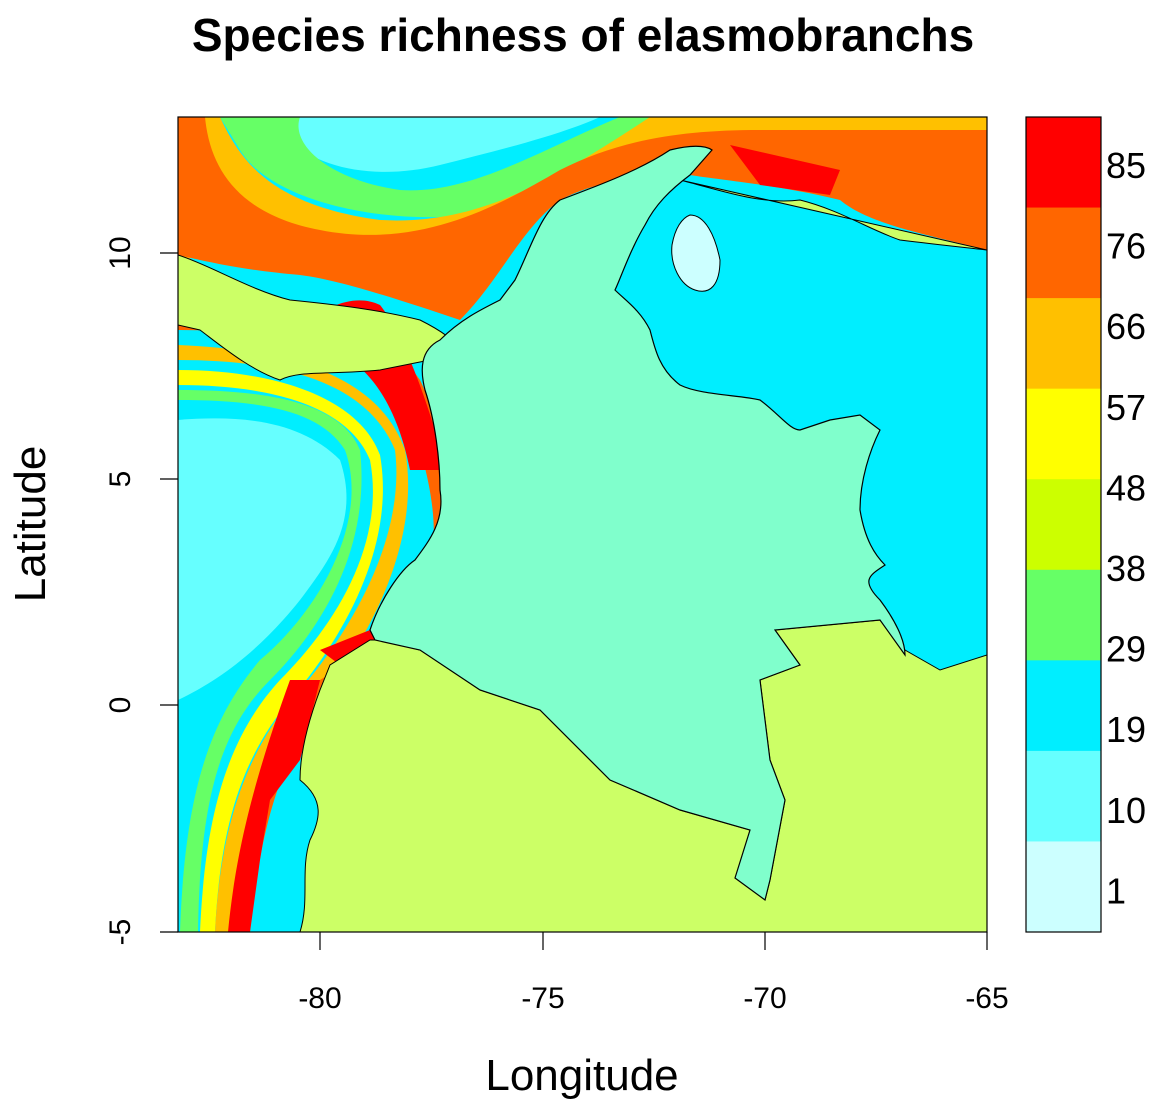 Image resolution: width=1166 pixels, height=1103 pixels. What do you see at coordinates (1126, 487) in the screenshot?
I see `legend-label: 48` at bounding box center [1126, 487].